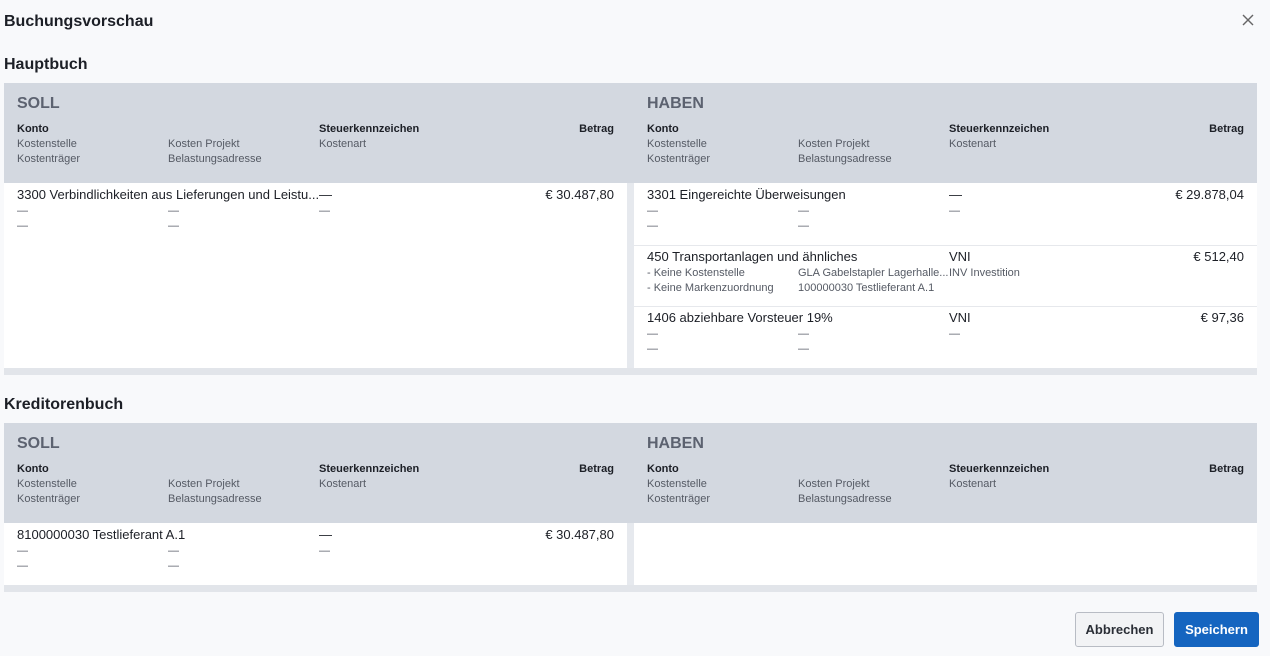  Describe the element at coordinates (1218, 256) in the screenshot. I see `amount: € 512,40` at that location.